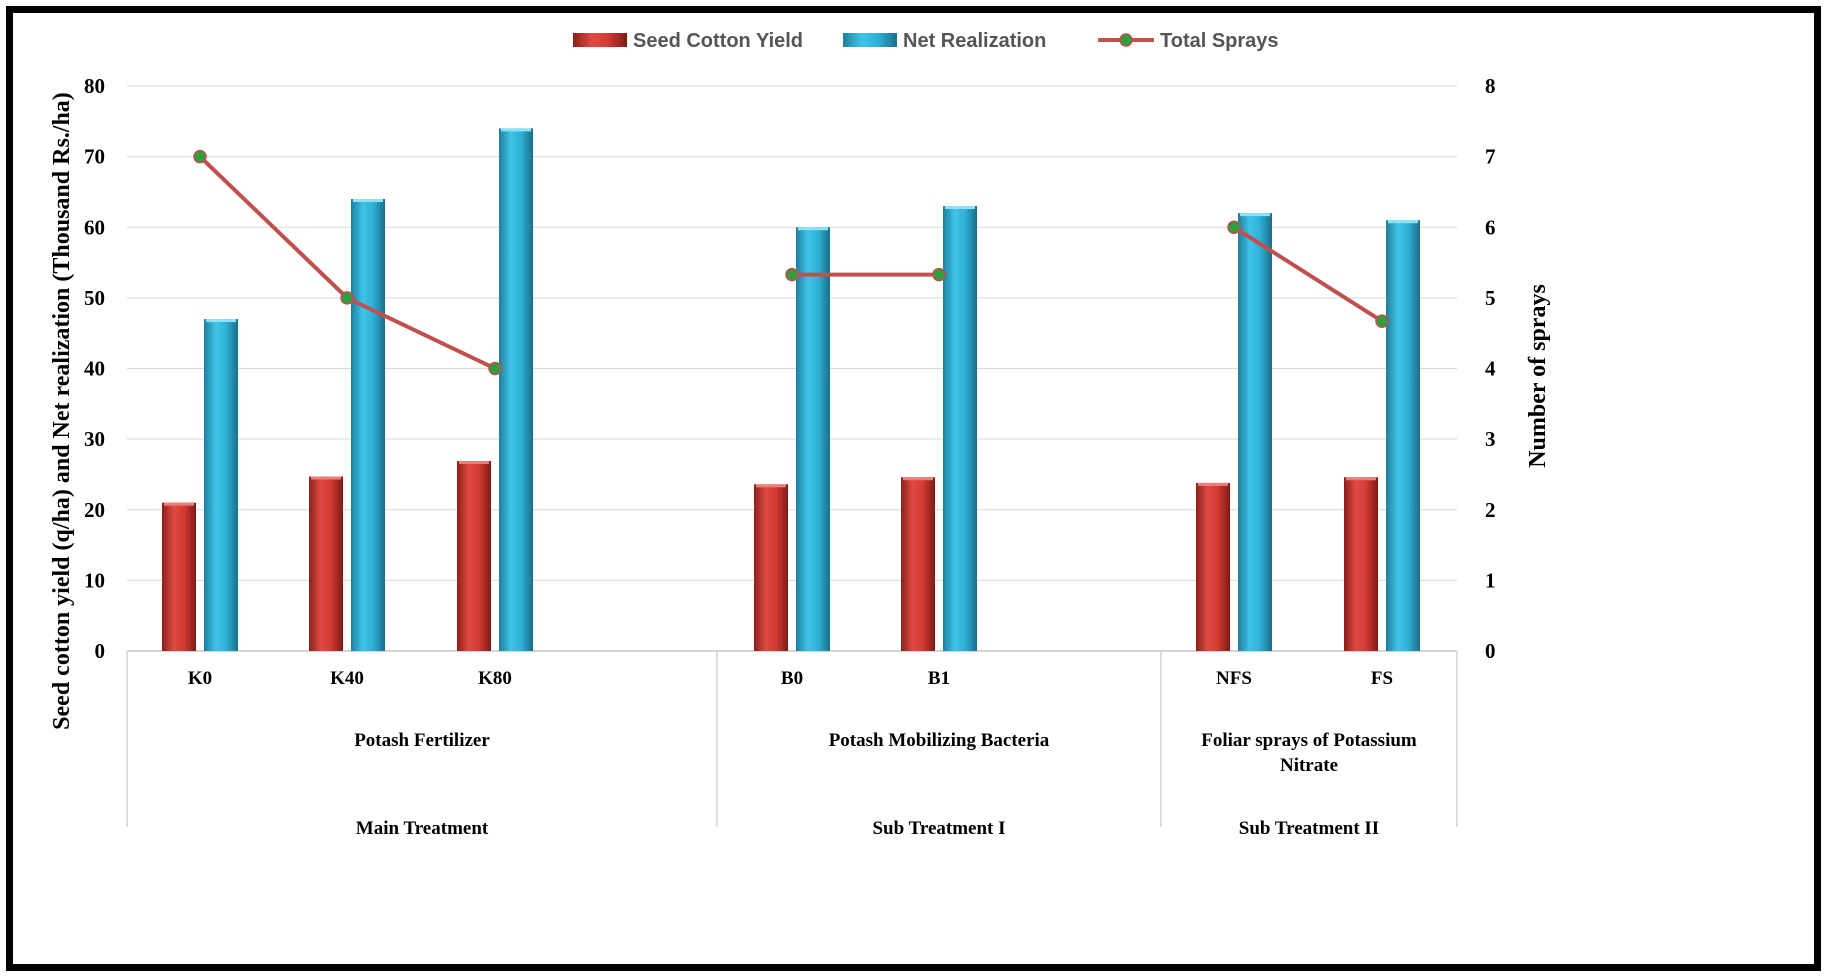  I want to click on y-tick-label: 80, so click(94, 86).